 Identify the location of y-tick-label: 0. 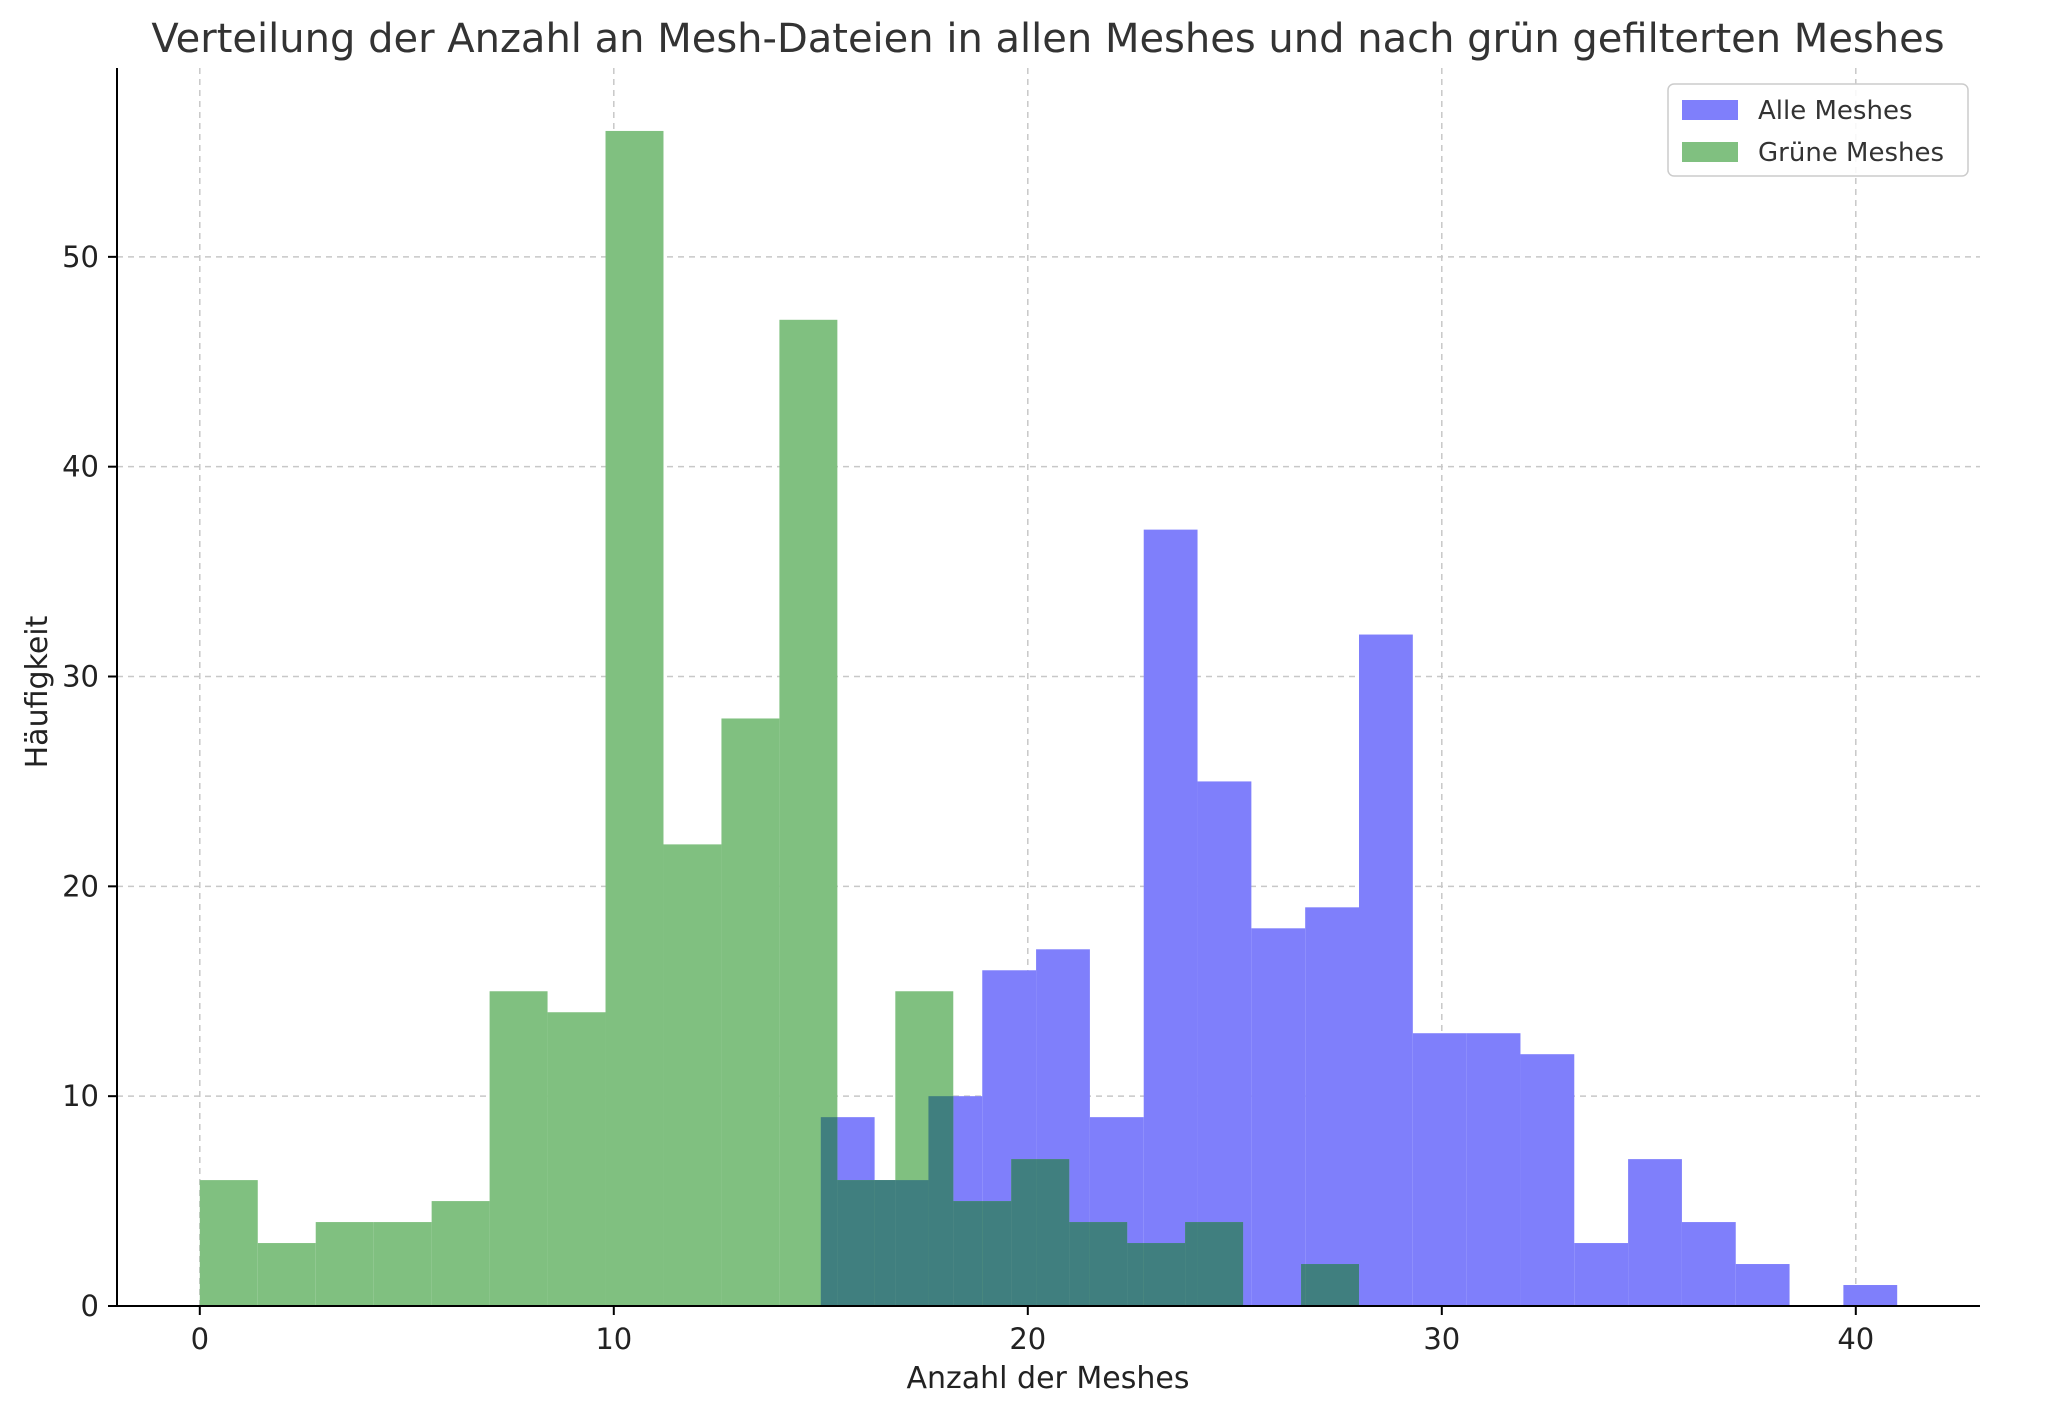
(90, 1306).